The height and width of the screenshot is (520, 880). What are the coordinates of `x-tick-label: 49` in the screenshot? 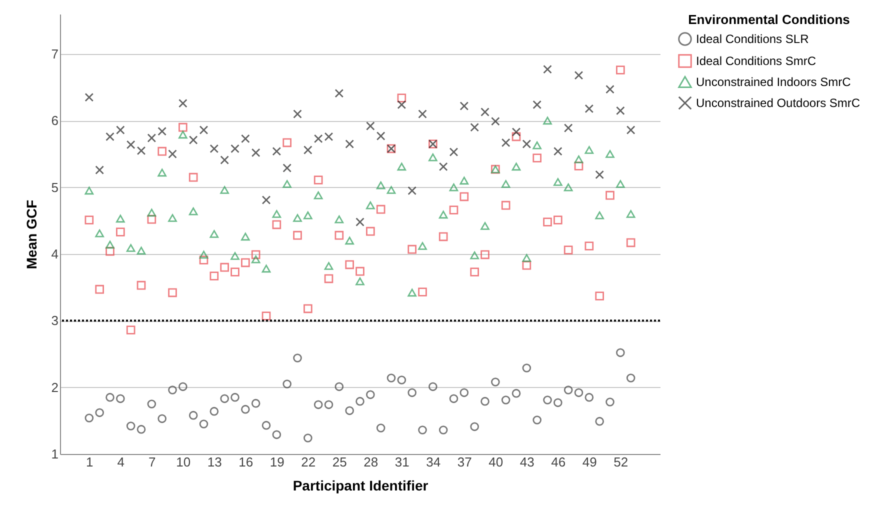 It's located at (589, 462).